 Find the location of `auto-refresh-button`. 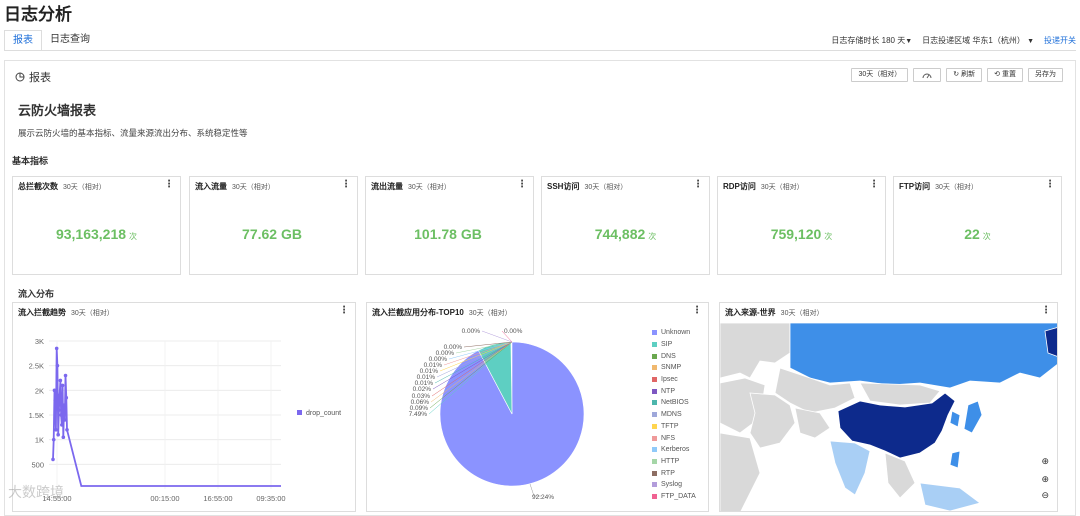

auto-refresh-button is located at coordinates (927, 75).